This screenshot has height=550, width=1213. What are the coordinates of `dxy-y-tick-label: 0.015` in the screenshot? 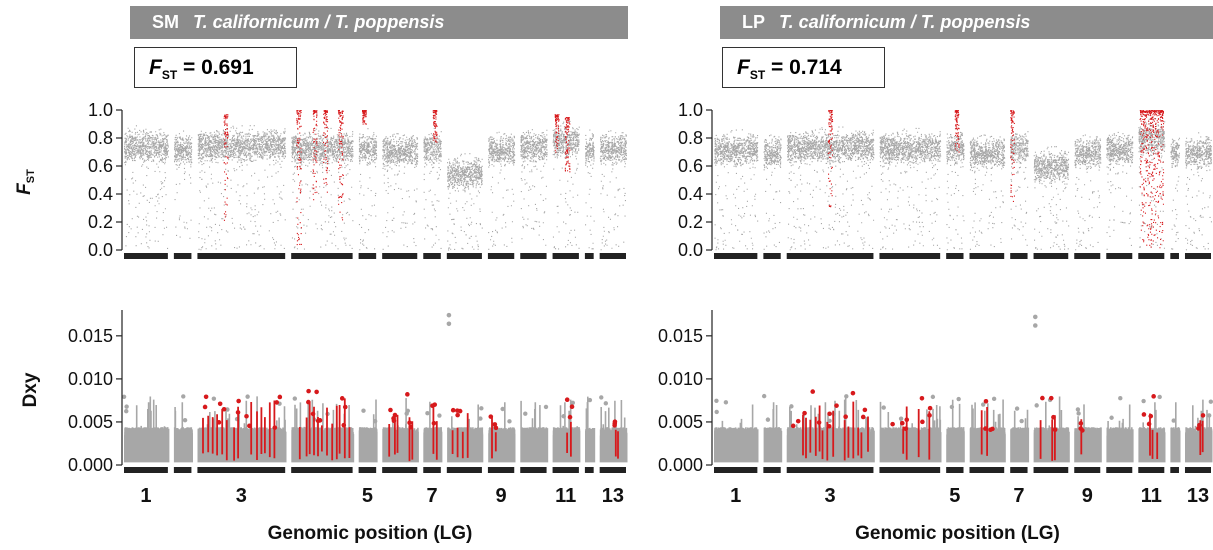 It's located at (680, 336).